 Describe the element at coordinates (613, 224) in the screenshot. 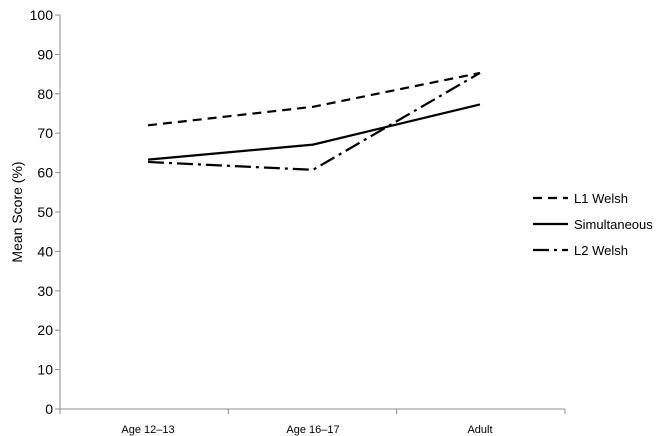

I see `legend-label: Simultaneous` at that location.